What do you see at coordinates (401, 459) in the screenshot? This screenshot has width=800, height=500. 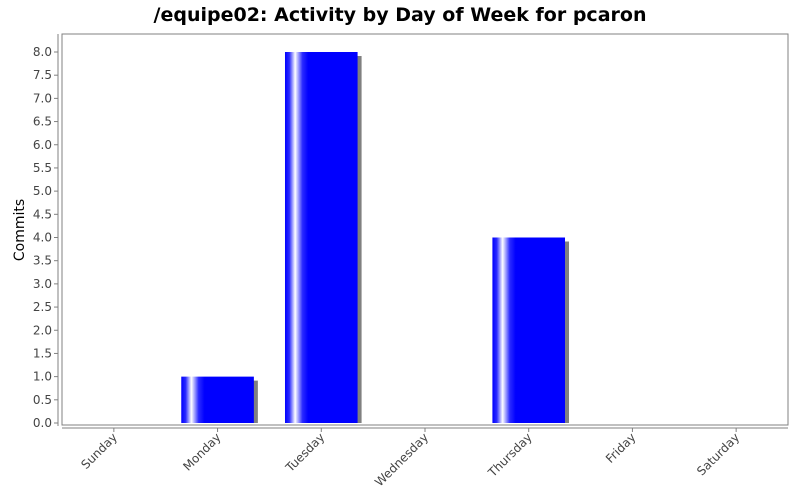 I see `x-tick-label: Wednesday` at bounding box center [401, 459].